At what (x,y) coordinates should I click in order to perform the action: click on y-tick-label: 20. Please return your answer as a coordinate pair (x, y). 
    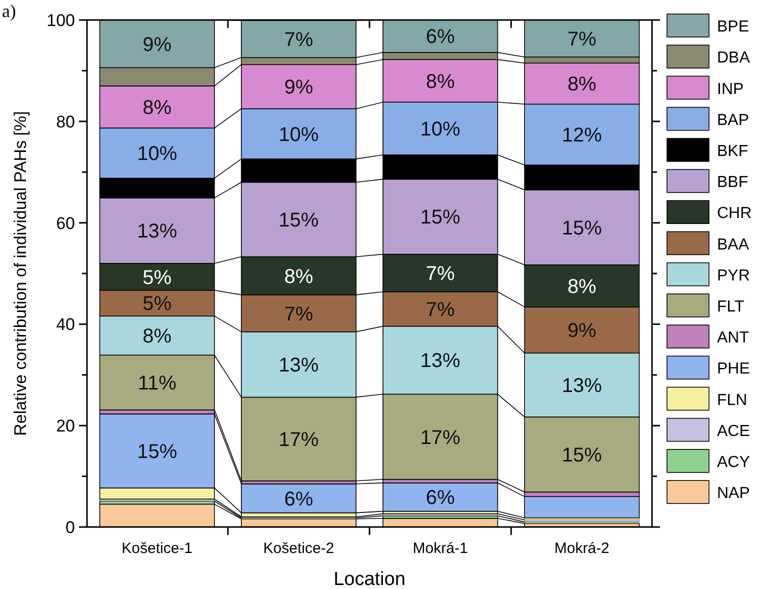
    Looking at the image, I should click on (65, 426).